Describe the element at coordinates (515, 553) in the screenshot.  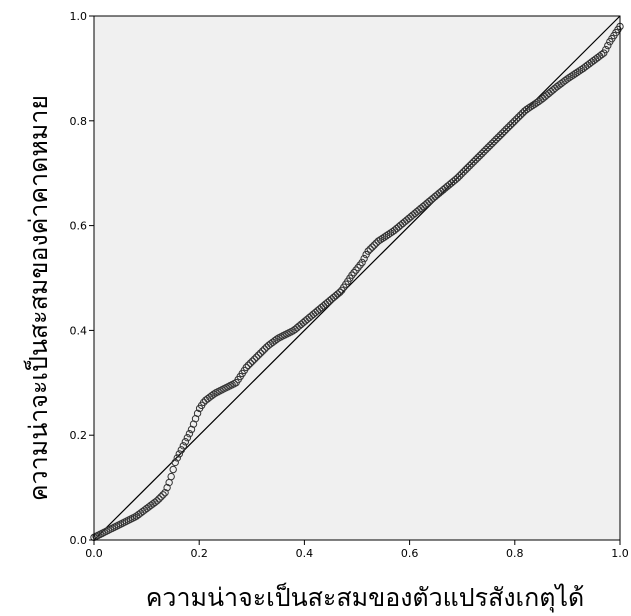
I see `x-tick-label: 0.8` at that location.